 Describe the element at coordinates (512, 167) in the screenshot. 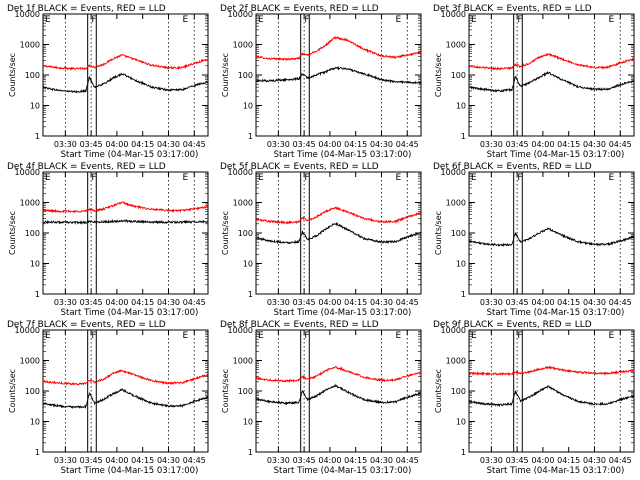

I see `chart-title: Det 6f BLACK = Events, RED = LLD` at that location.